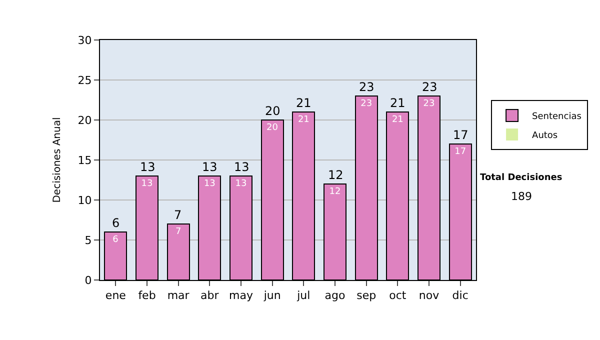  I want to click on x-tick-label: jun, so click(271, 295).